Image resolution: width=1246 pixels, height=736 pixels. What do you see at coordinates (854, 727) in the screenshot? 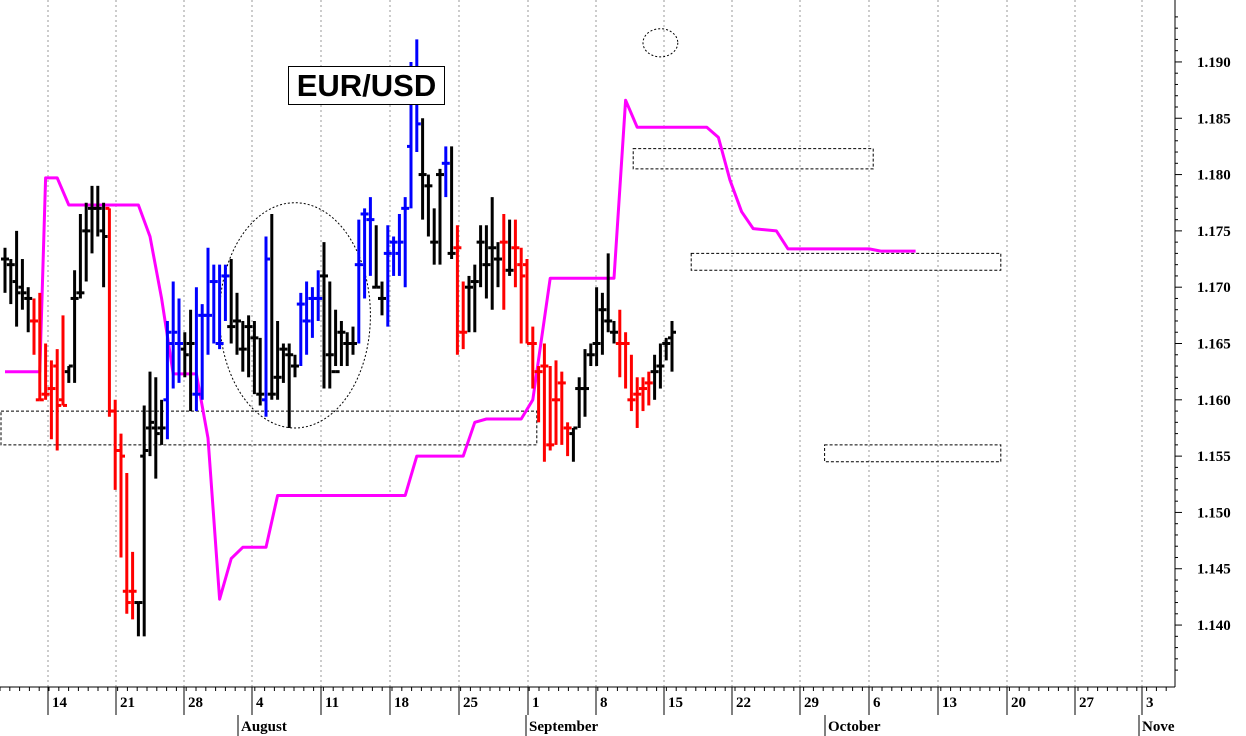
I see `month-label: October` at bounding box center [854, 727].